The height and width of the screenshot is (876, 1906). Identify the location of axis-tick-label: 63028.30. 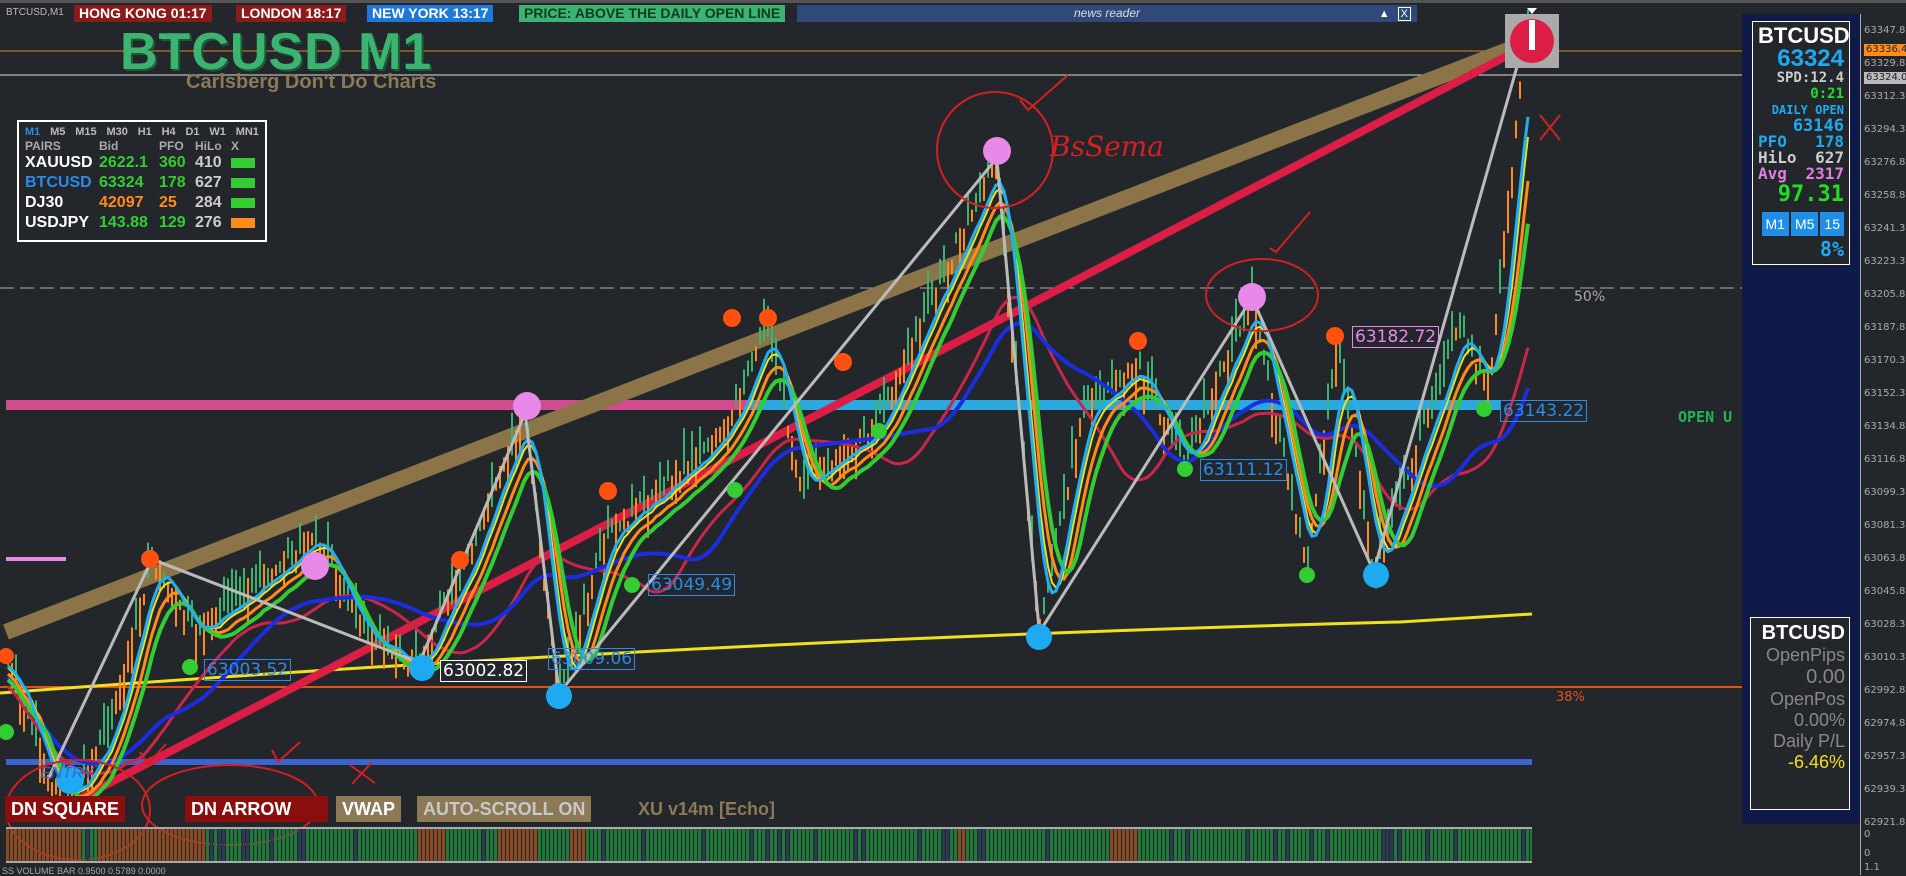
(1885, 624).